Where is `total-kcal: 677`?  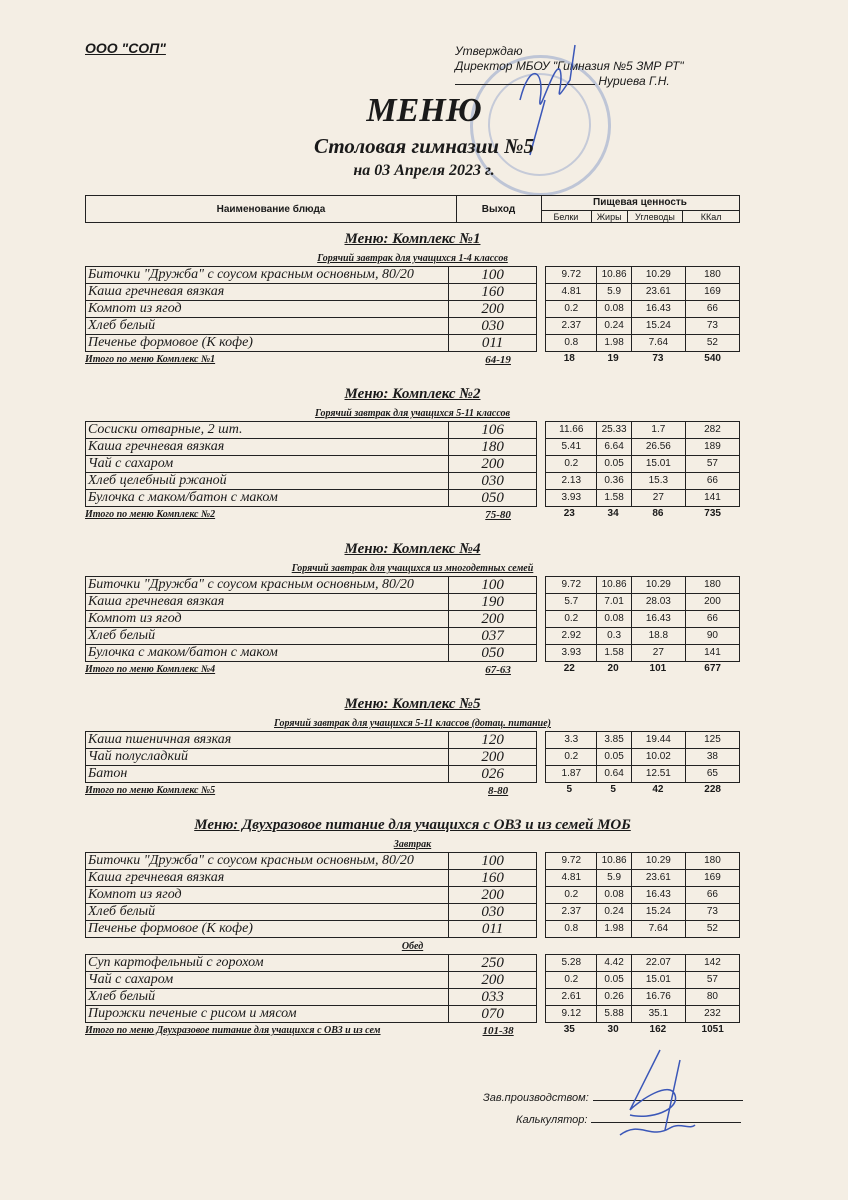
total-kcal: 677 is located at coordinates (712, 668).